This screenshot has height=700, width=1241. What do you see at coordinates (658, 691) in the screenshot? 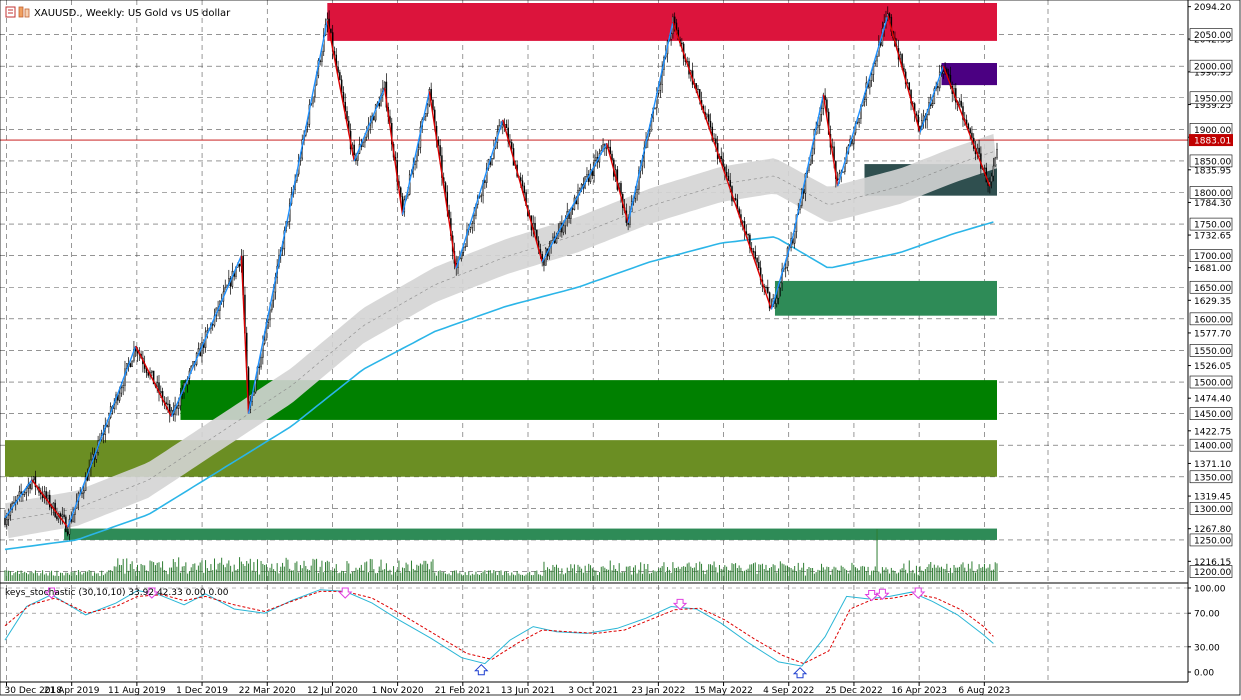
I see `time-tick-label: 23 Jan 2022` at bounding box center [658, 691].